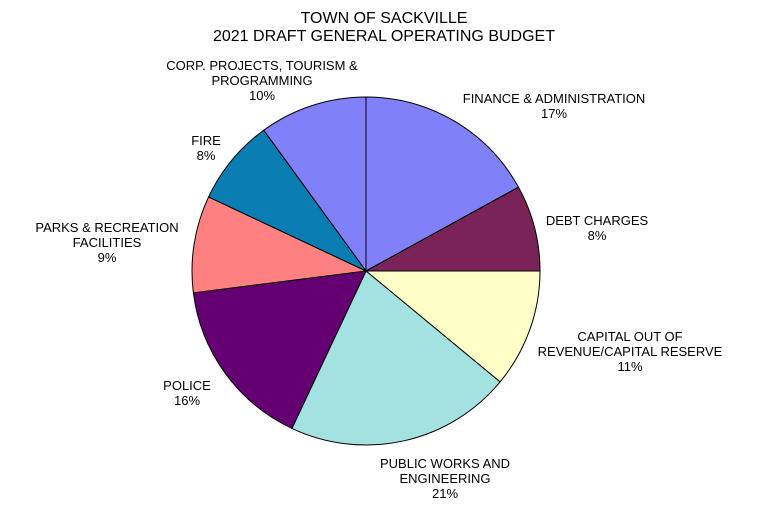  I want to click on slice-category-label: CAPITAL OUT OF, so click(629, 336).